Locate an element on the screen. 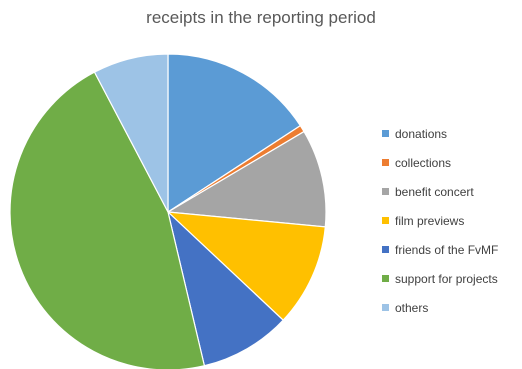 The image size is (522, 369). legend-item: film previews is located at coordinates (440, 220).